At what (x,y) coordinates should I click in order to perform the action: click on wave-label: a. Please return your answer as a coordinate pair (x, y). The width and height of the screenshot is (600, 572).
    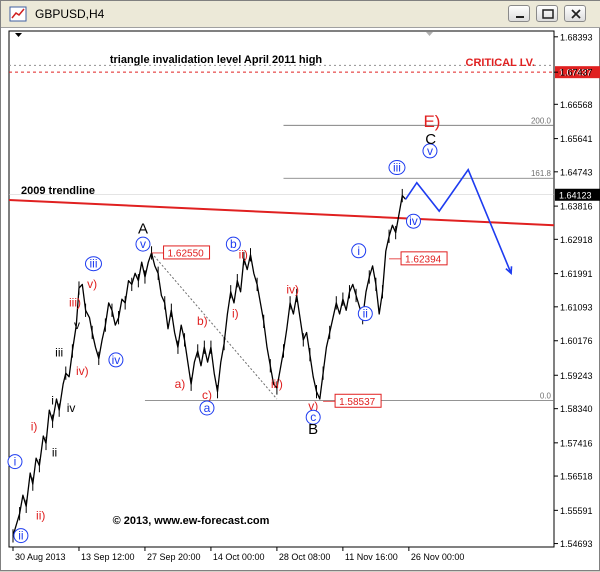
    Looking at the image, I should click on (207, 408).